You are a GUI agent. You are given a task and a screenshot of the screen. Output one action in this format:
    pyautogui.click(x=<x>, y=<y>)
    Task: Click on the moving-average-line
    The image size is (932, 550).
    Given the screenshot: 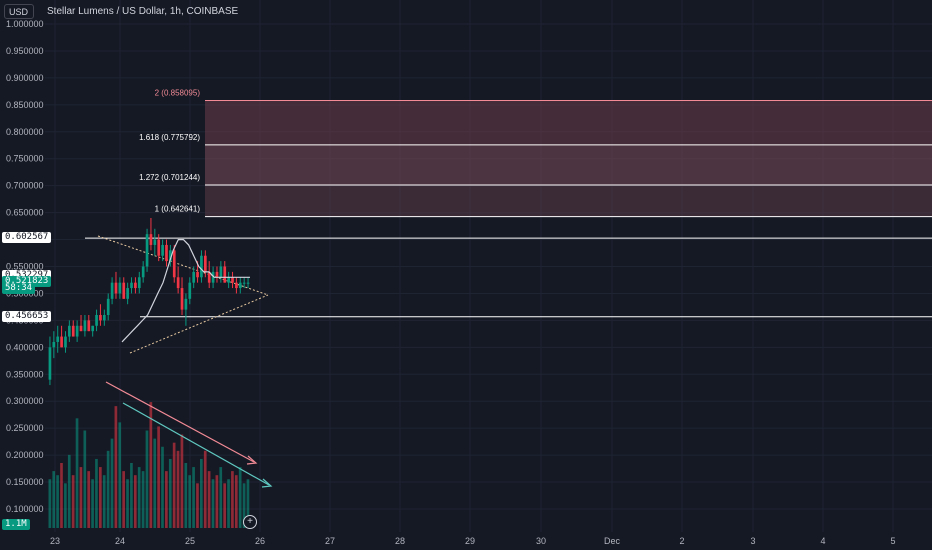 What is the action you would take?
    pyautogui.click(x=185, y=291)
    